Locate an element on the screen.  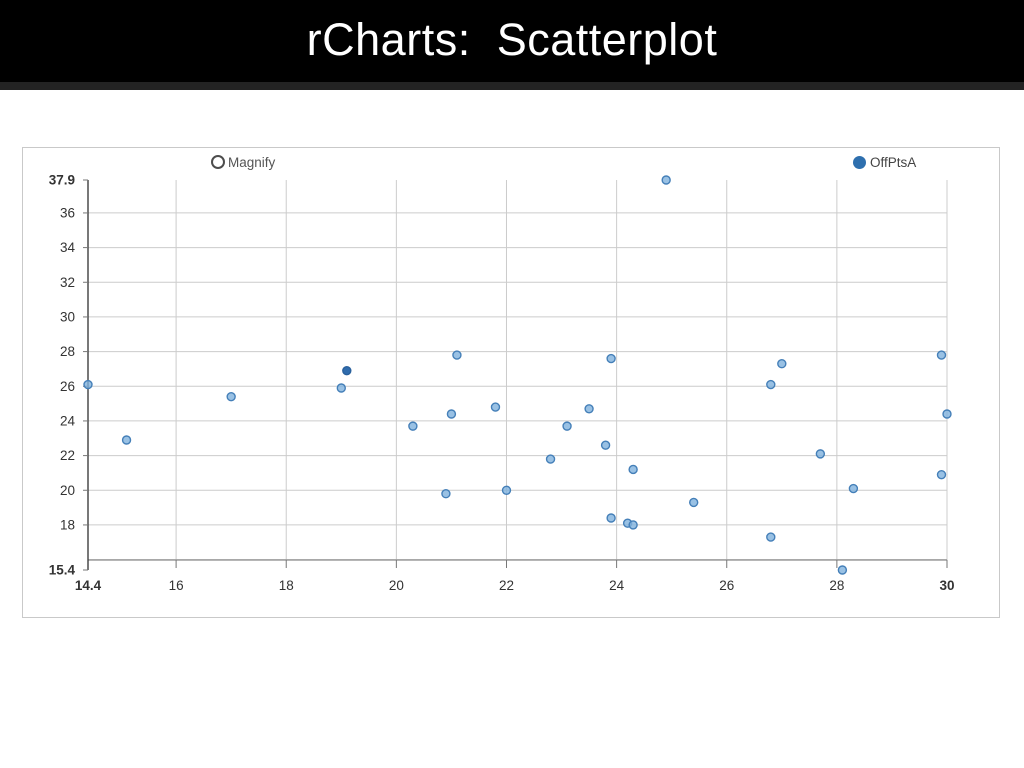
legend: OffPtsA is located at coordinates (884, 162).